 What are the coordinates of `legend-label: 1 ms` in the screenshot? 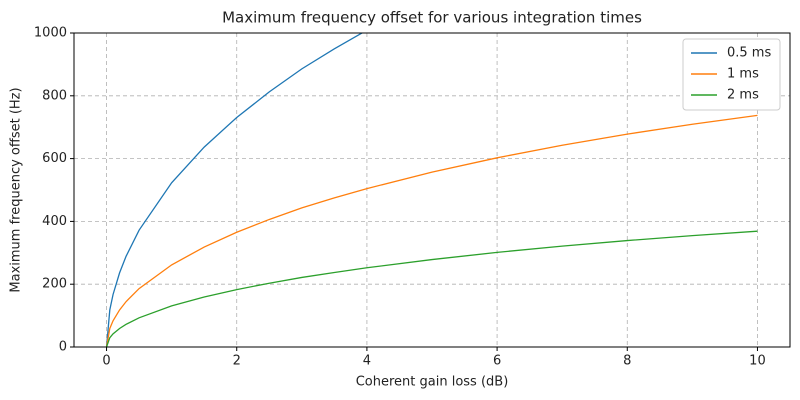 It's located at (743, 74).